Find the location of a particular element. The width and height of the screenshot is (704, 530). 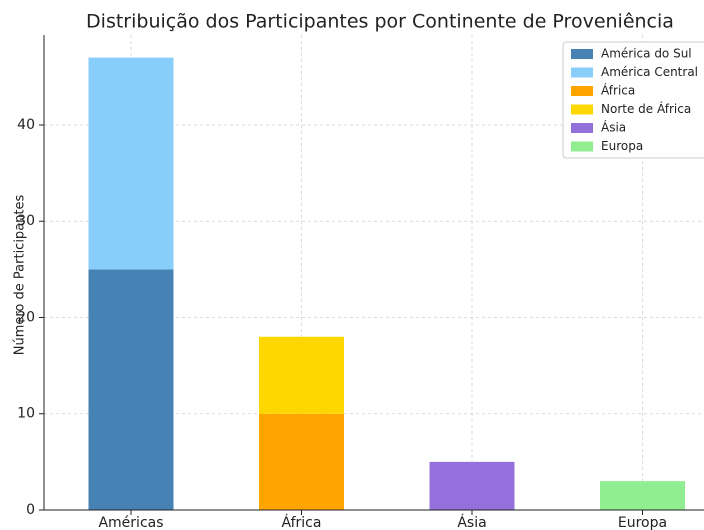

y-tick-label: 0 is located at coordinates (30, 510).